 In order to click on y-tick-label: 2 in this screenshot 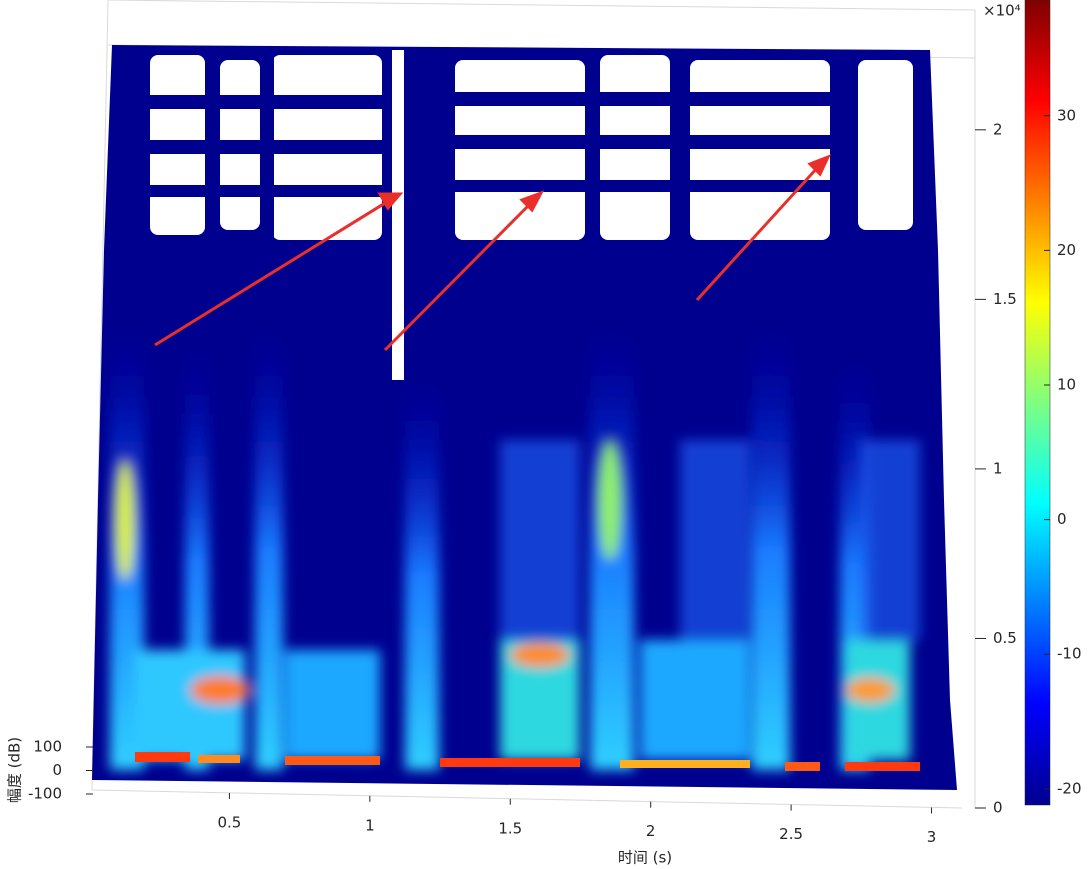, I will do `click(998, 129)`.